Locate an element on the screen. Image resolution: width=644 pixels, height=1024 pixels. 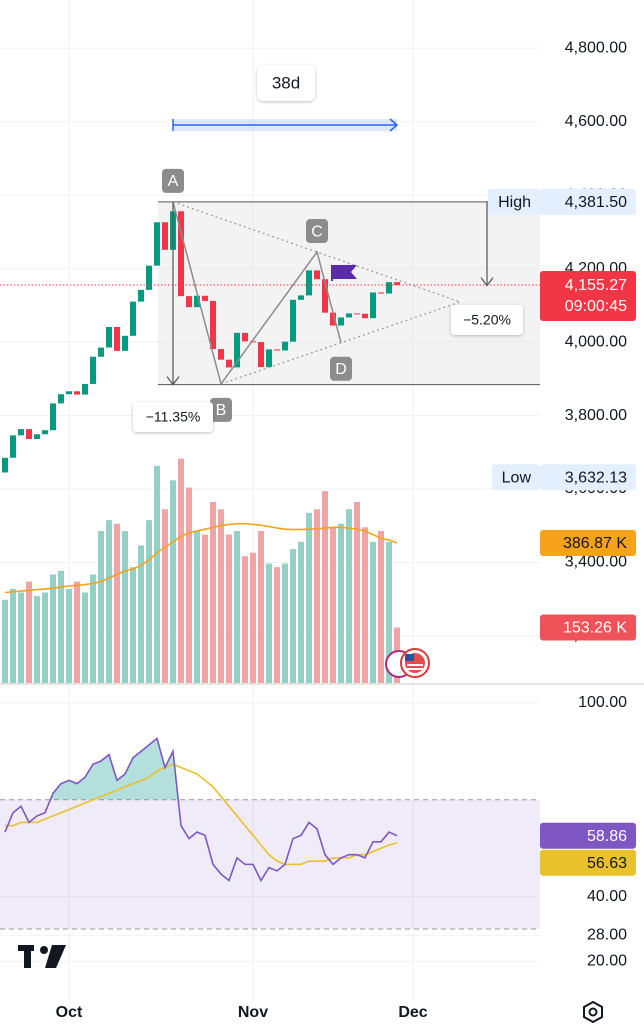
measure-label: −11.35% is located at coordinates (173, 417).